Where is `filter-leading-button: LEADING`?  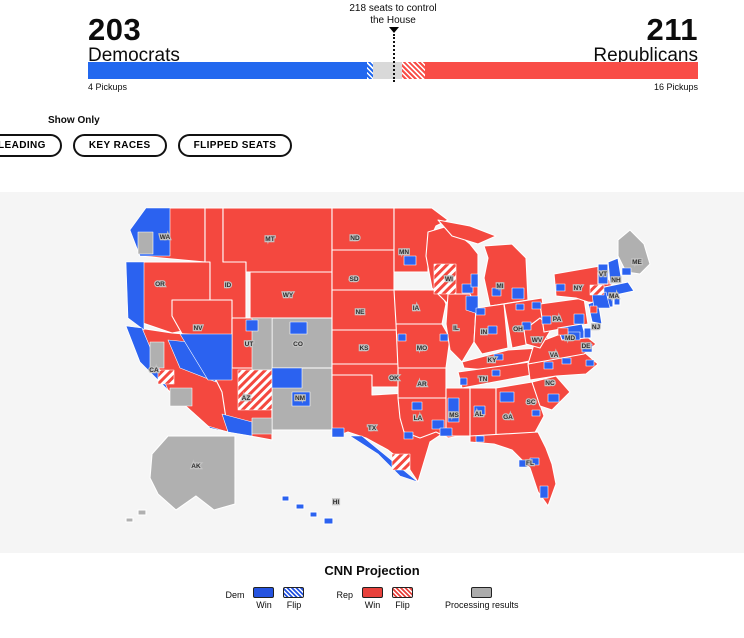 filter-leading-button: LEADING is located at coordinates (31, 145).